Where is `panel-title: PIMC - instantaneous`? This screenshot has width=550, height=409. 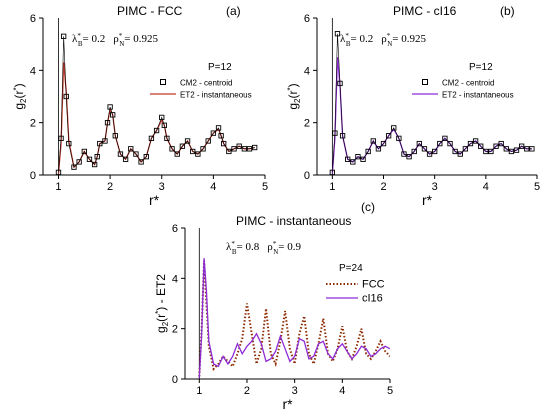 panel-title: PIMC - instantaneous is located at coordinates (293, 221).